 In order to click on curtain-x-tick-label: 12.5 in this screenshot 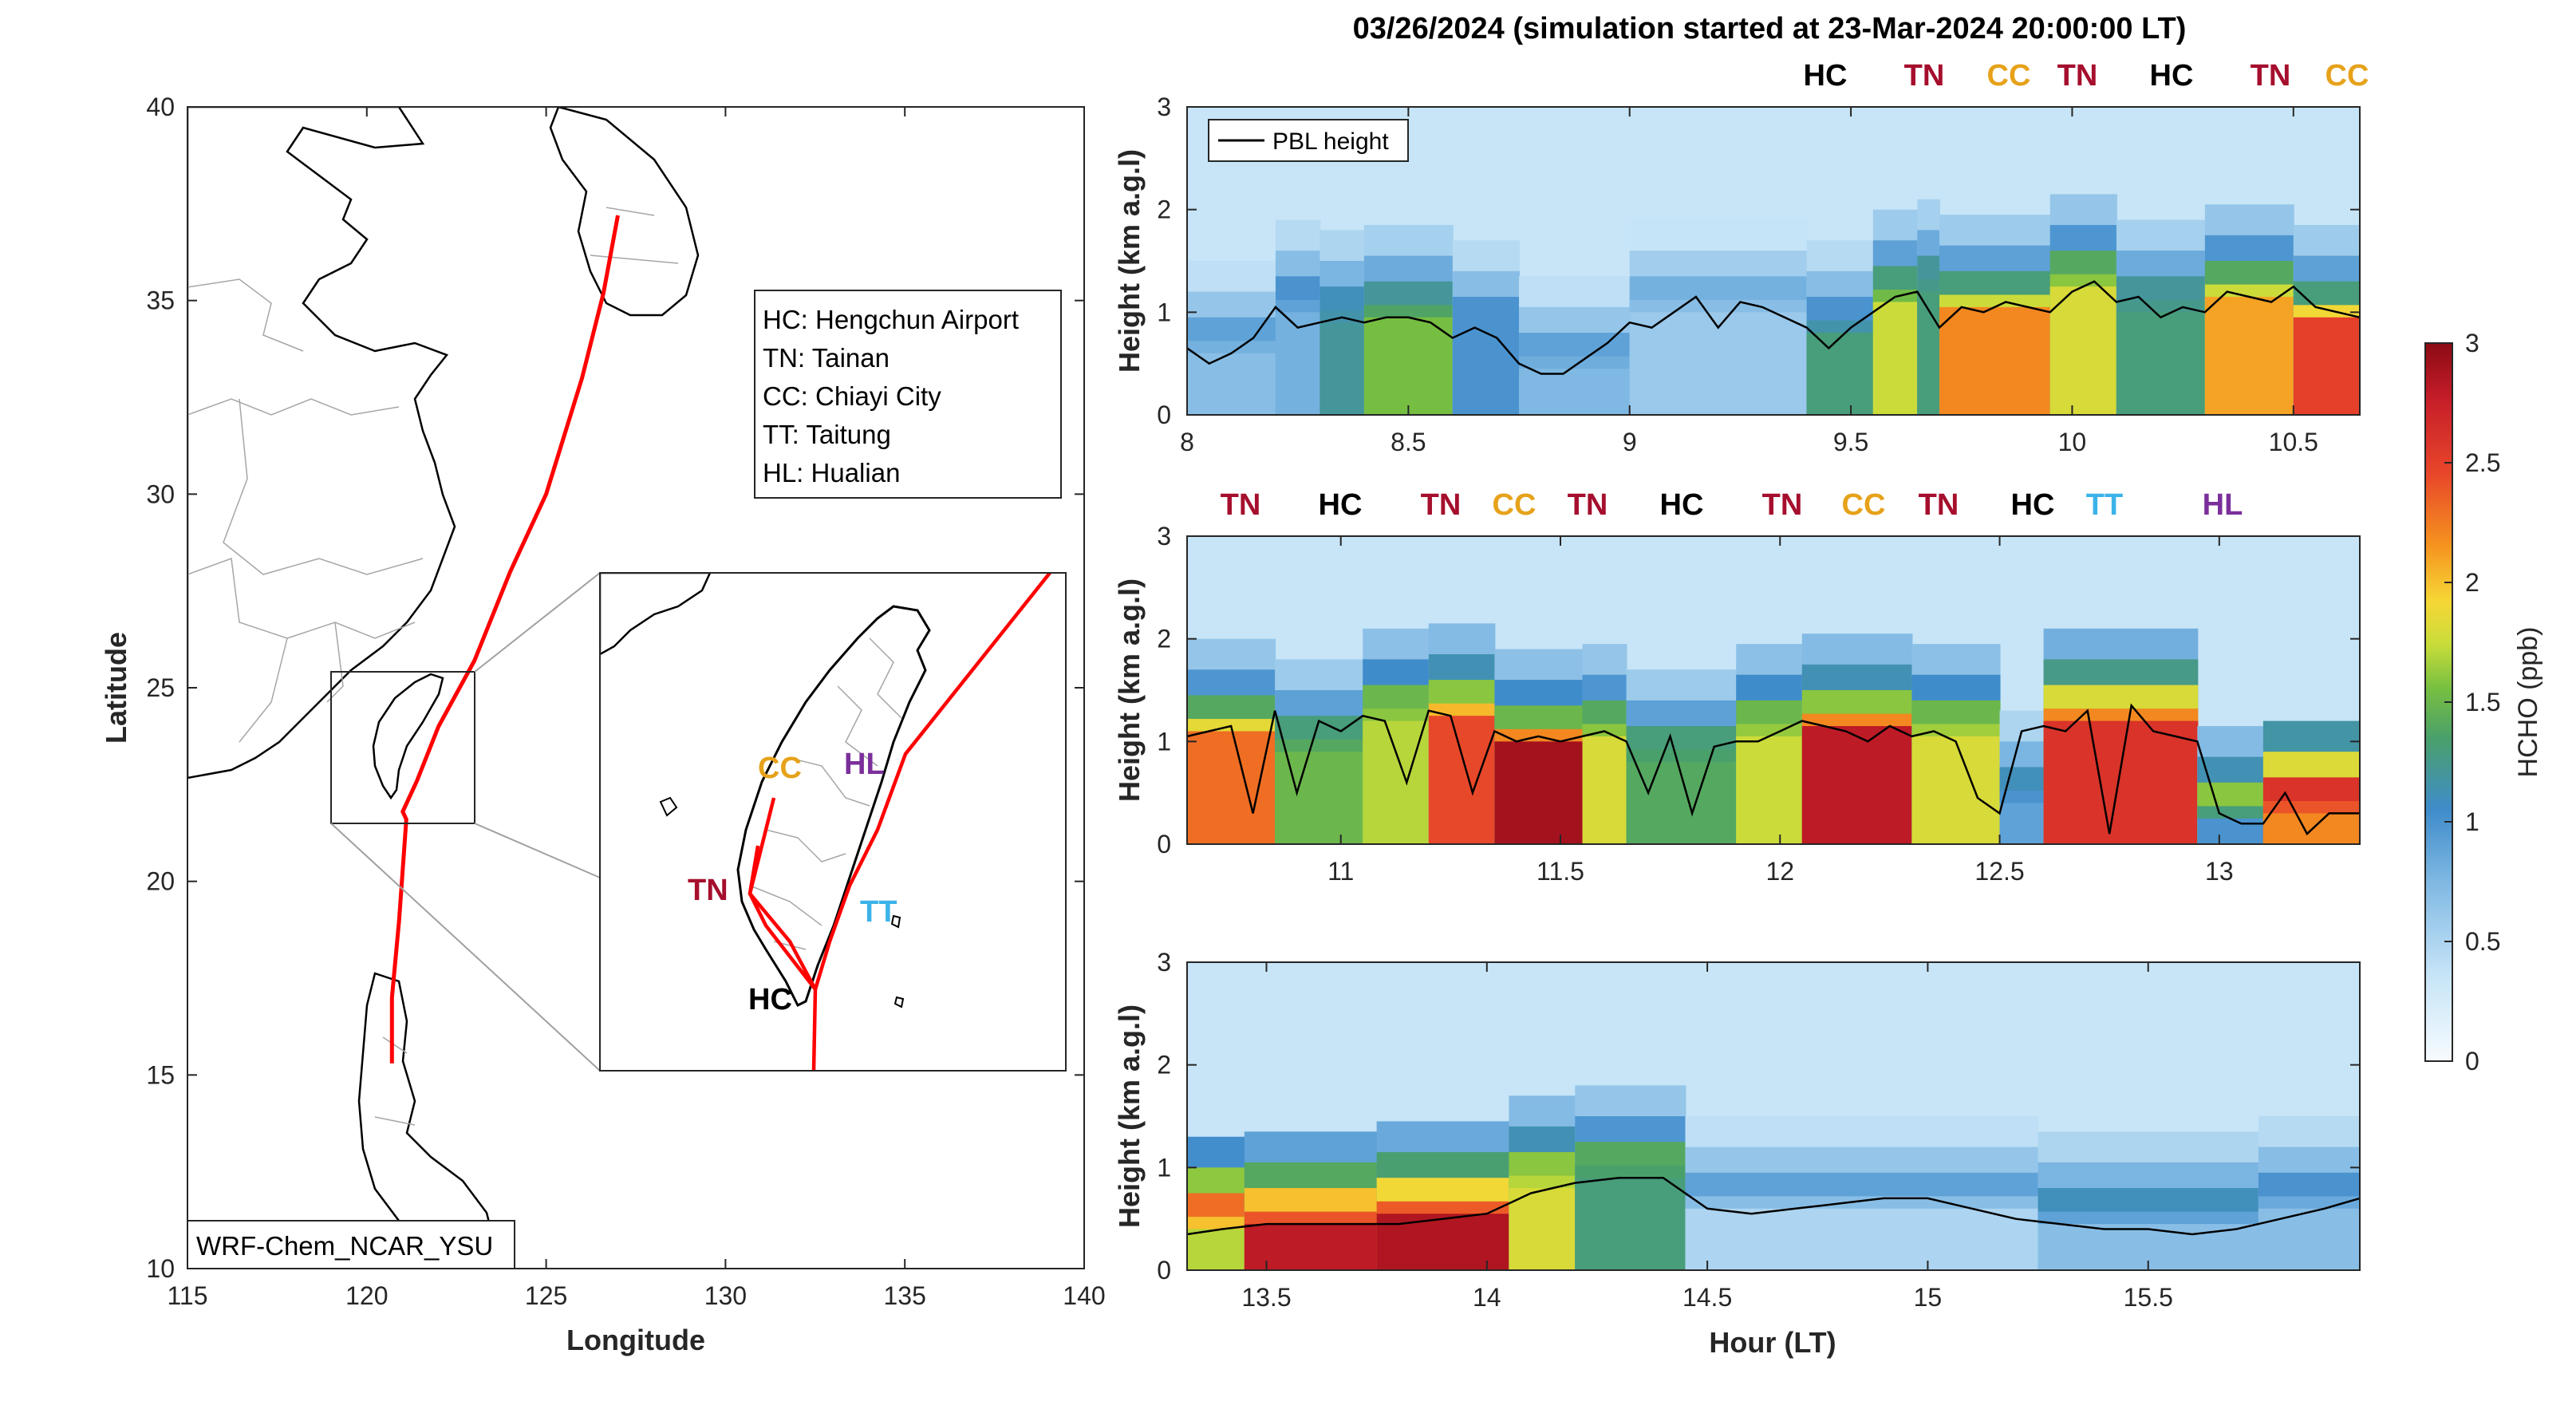, I will do `click(1999, 871)`.